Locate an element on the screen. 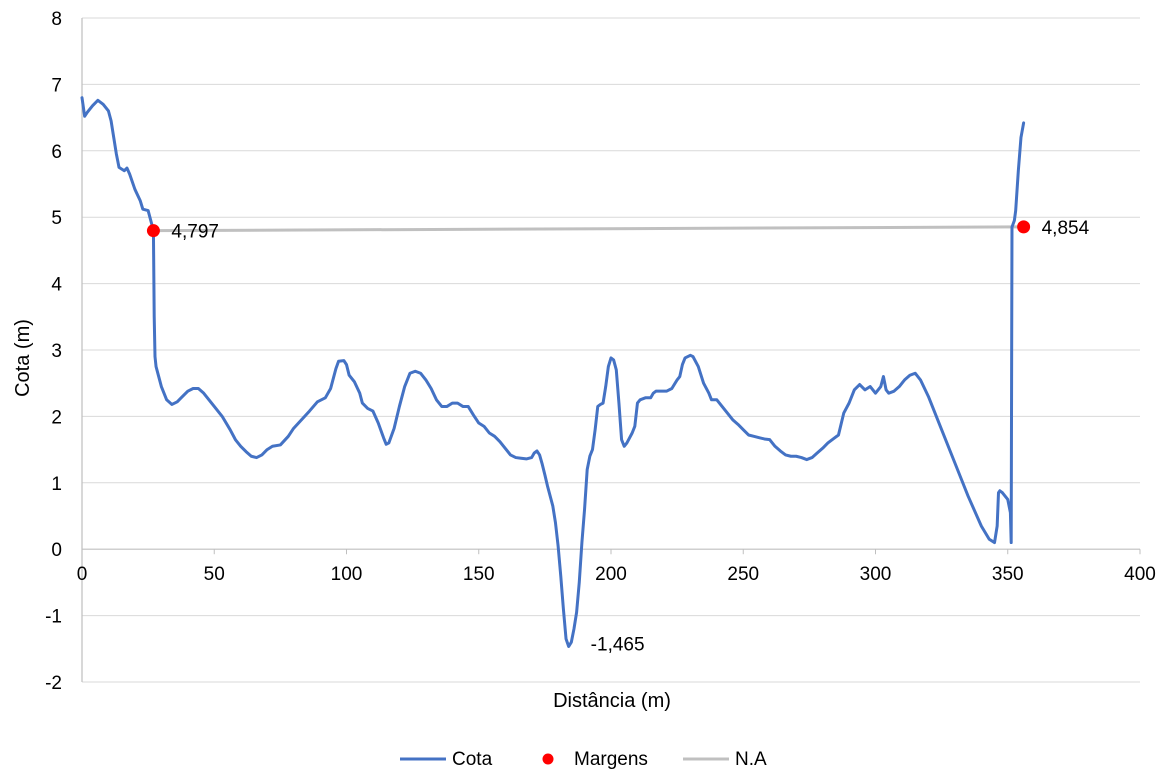  series-margens is located at coordinates (588, 229).